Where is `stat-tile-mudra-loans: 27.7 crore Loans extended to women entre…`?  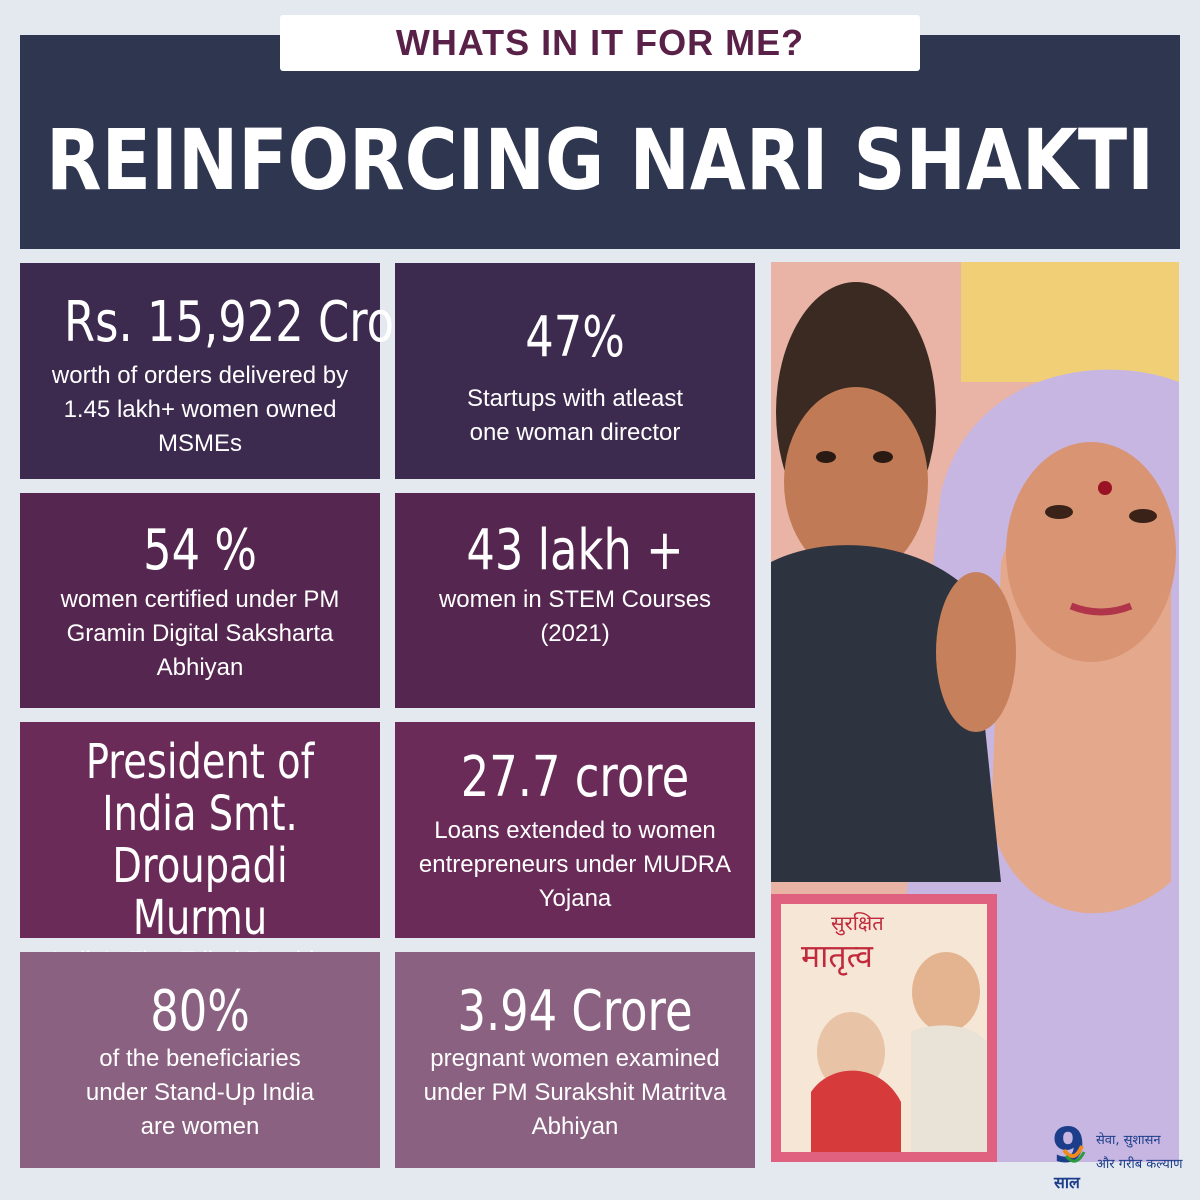
stat-tile-mudra-loans: 27.7 crore Loans extended to women entre… is located at coordinates (575, 830).